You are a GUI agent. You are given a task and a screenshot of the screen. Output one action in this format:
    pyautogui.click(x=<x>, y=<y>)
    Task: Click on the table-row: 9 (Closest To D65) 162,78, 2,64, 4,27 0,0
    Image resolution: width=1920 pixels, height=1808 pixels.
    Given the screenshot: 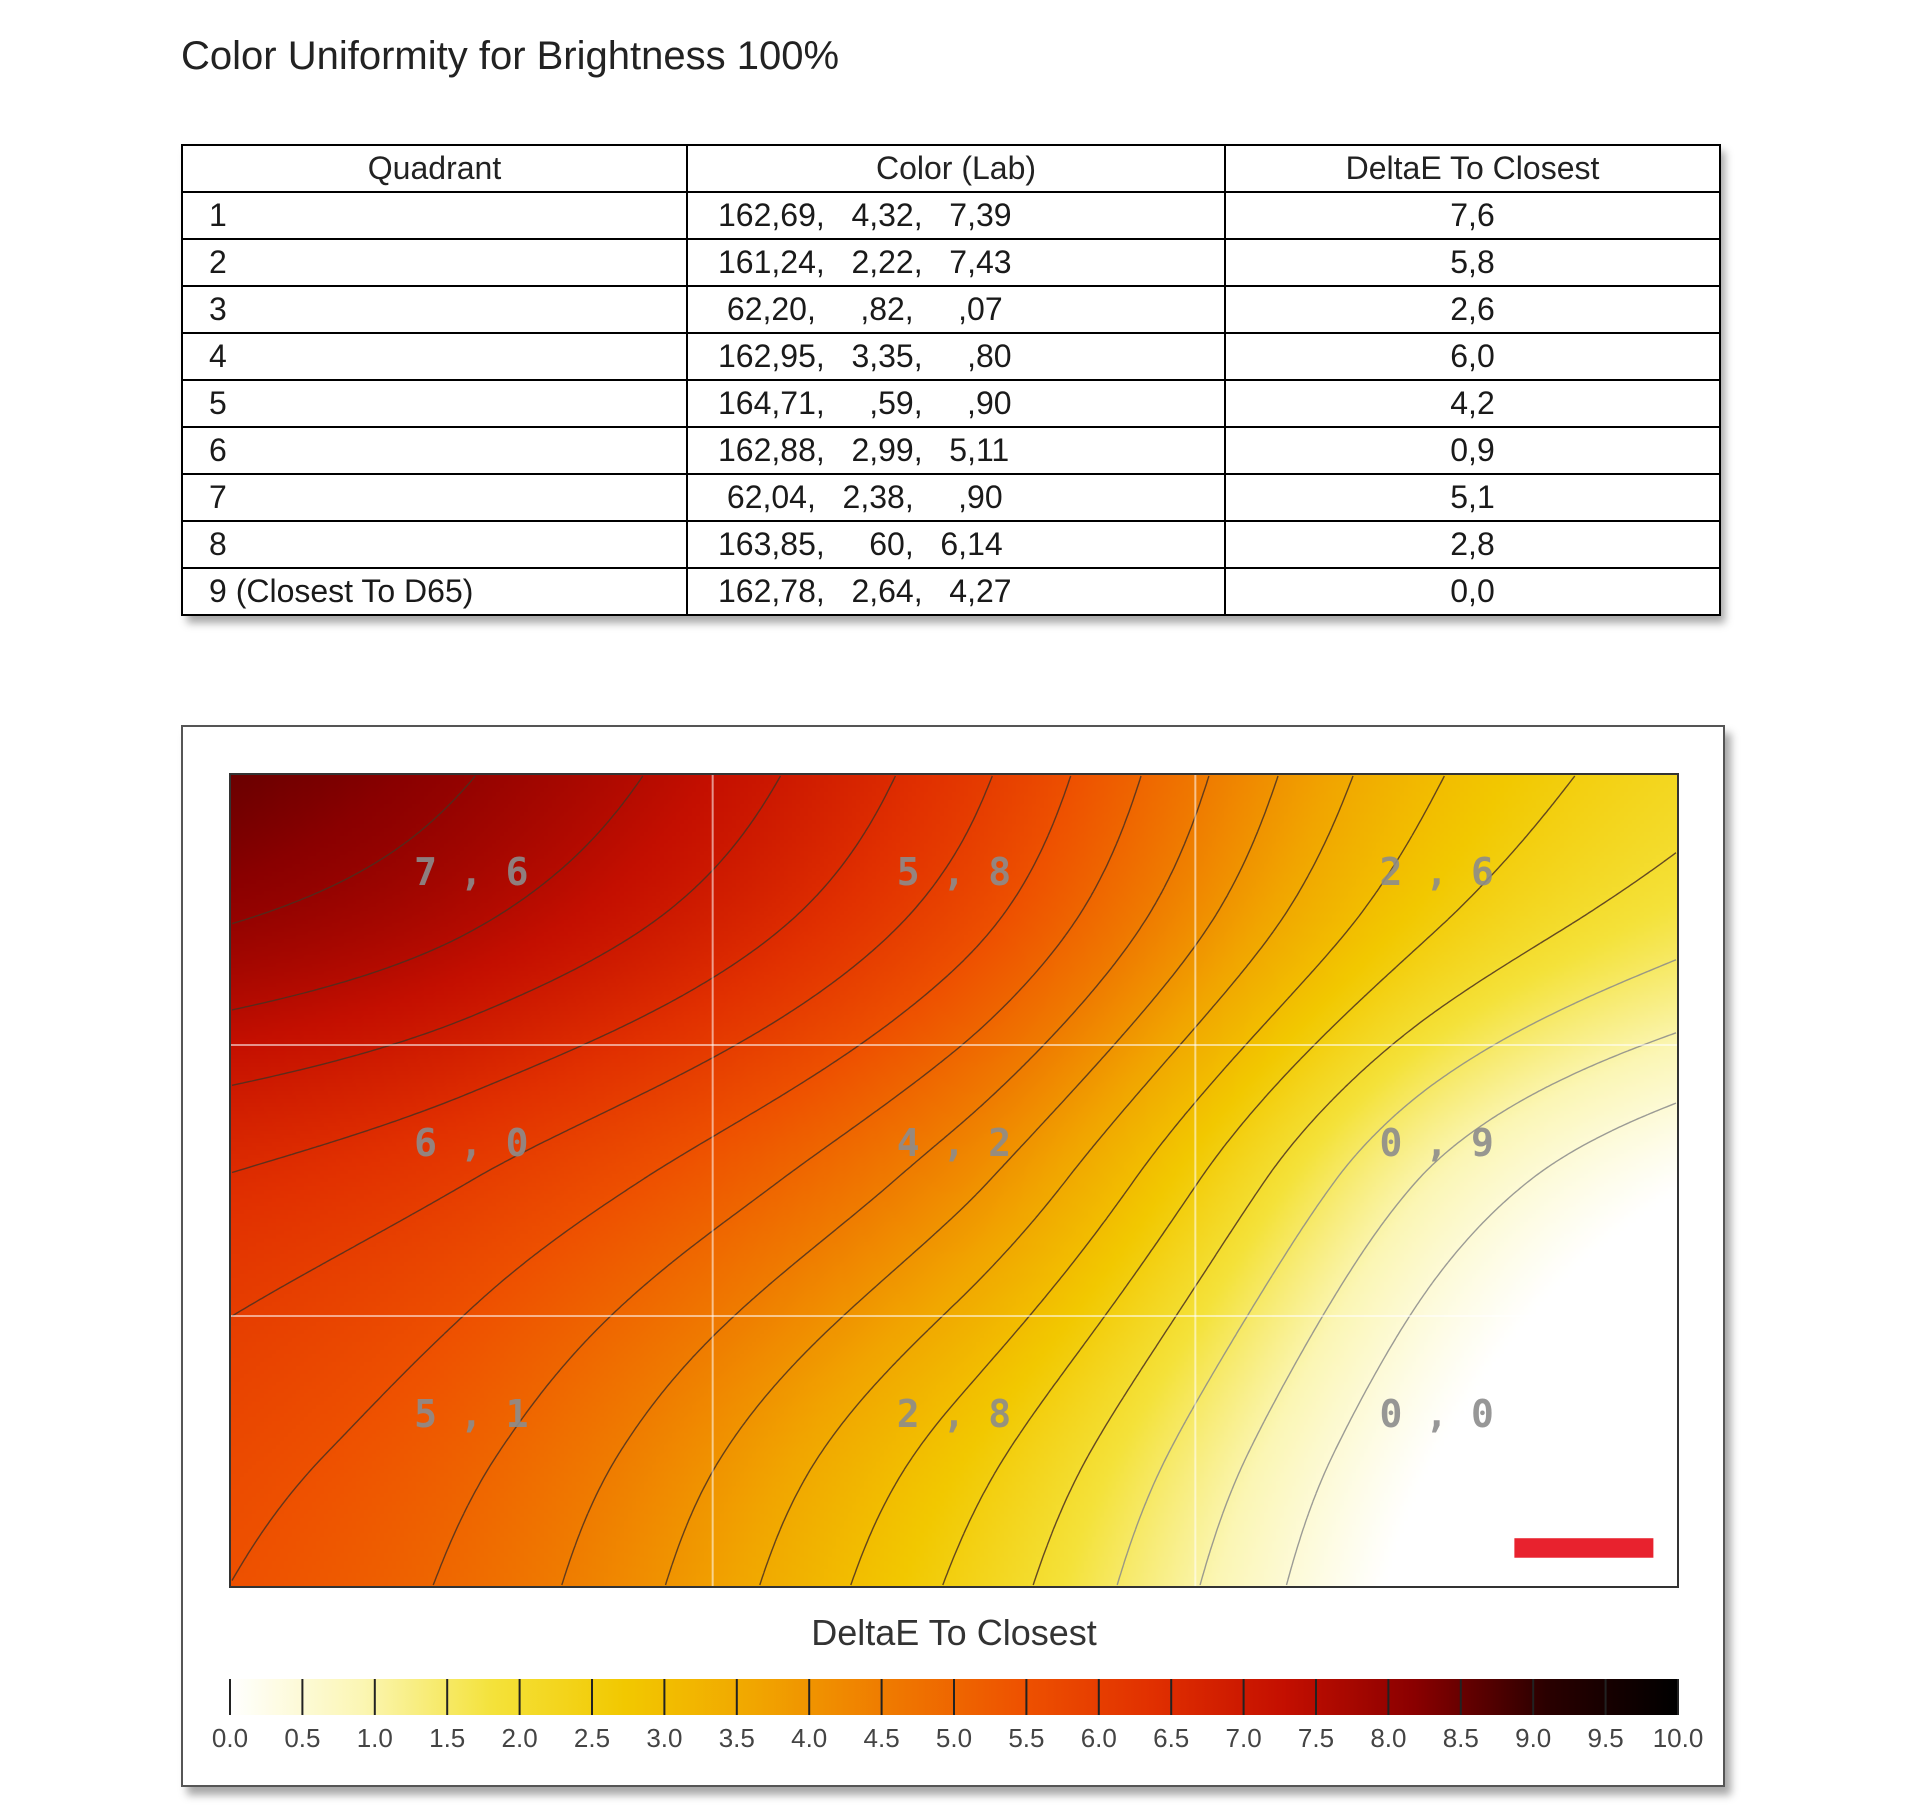 What is the action you would take?
    pyautogui.click(x=951, y=591)
    